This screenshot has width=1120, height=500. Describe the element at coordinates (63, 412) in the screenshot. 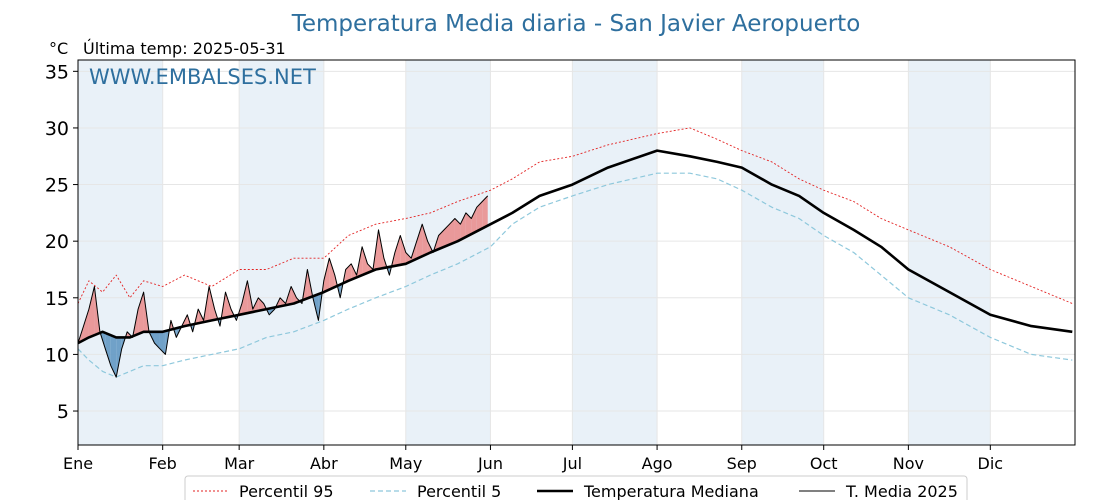

I see `y-tick-label: 5` at that location.